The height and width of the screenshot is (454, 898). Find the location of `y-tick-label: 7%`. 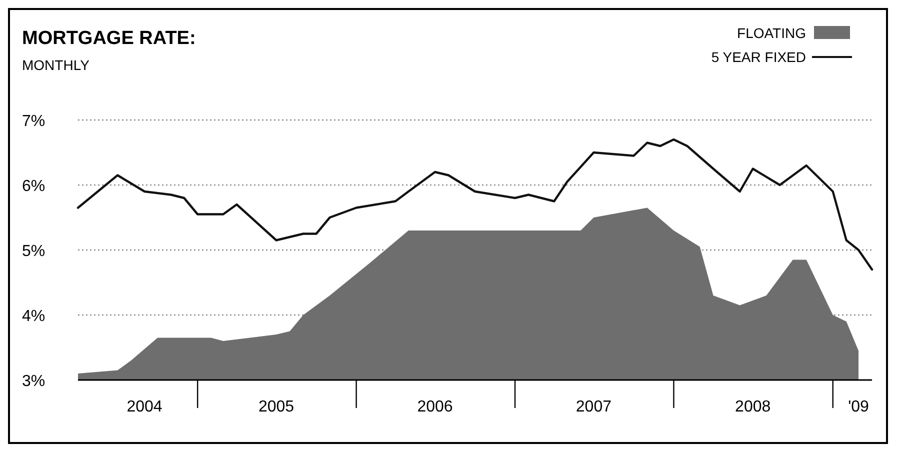

y-tick-label: 7% is located at coordinates (34, 121).